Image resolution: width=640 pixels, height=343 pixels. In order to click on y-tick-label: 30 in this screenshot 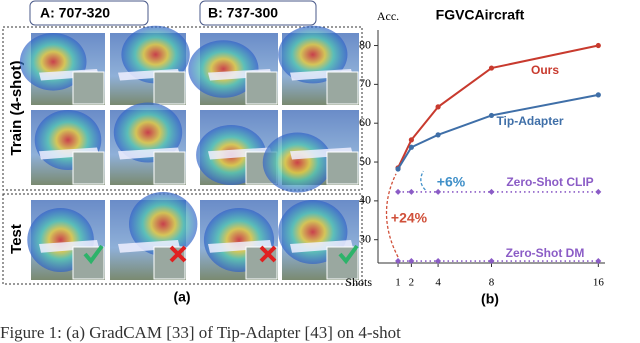, I will do `click(365, 238)`.